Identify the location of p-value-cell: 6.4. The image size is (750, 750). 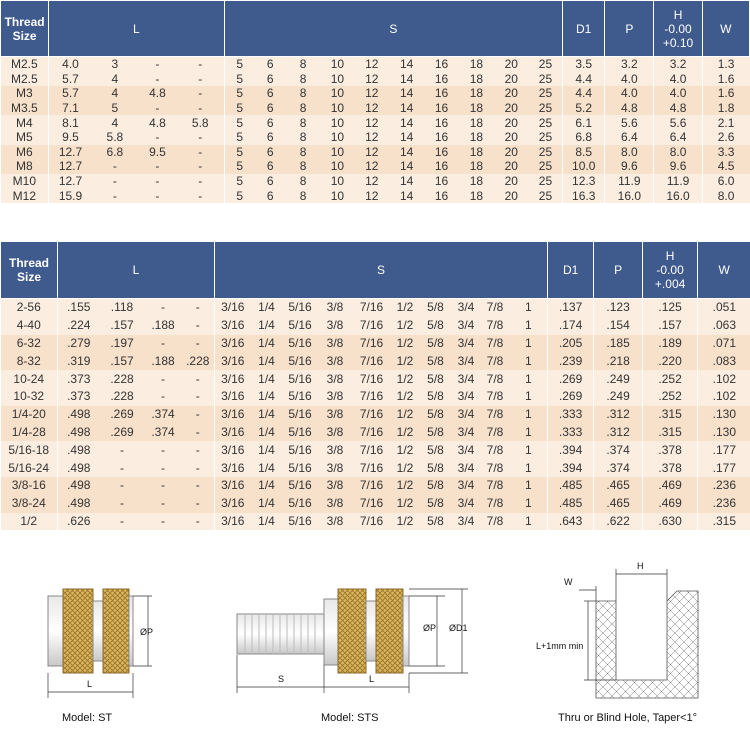
(629, 137).